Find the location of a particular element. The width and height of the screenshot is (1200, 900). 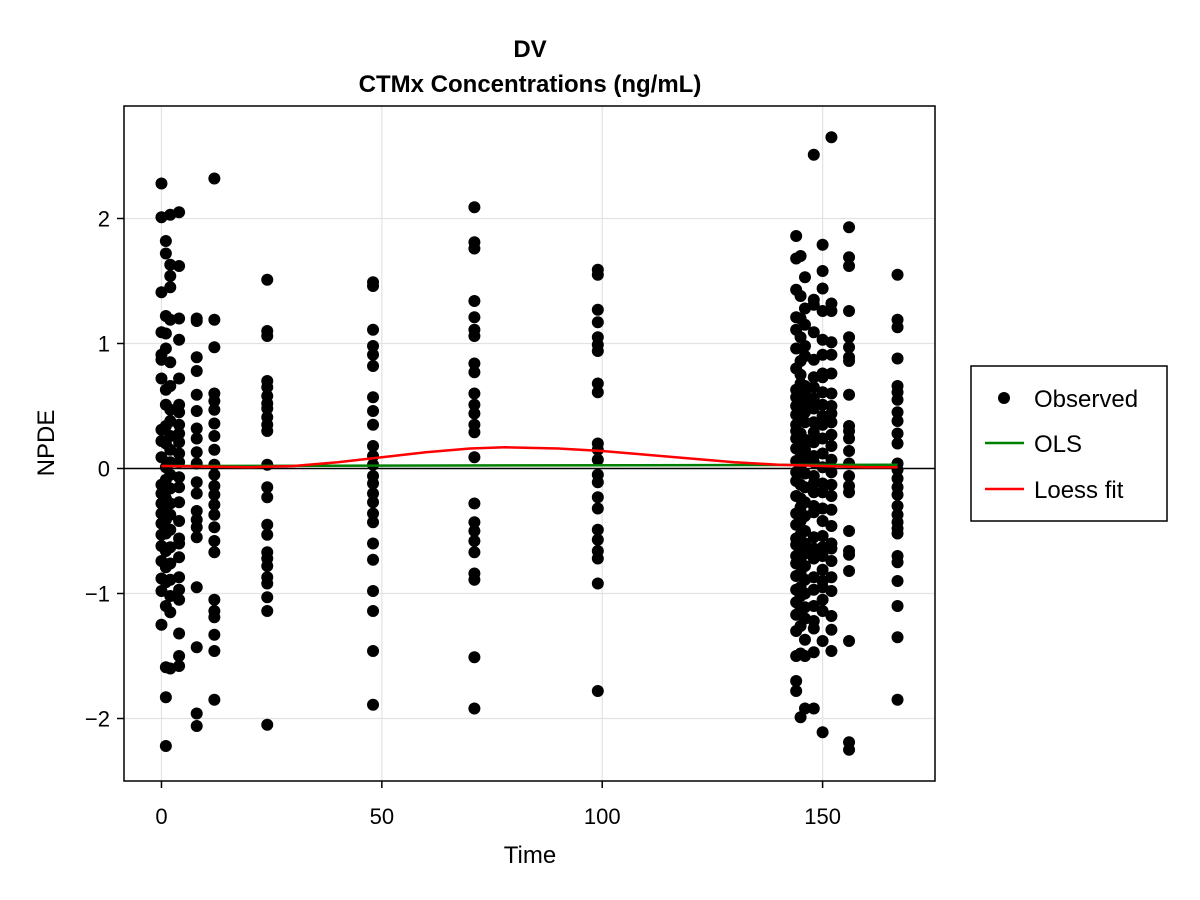

x-axis-label: Time is located at coordinates (530, 855).